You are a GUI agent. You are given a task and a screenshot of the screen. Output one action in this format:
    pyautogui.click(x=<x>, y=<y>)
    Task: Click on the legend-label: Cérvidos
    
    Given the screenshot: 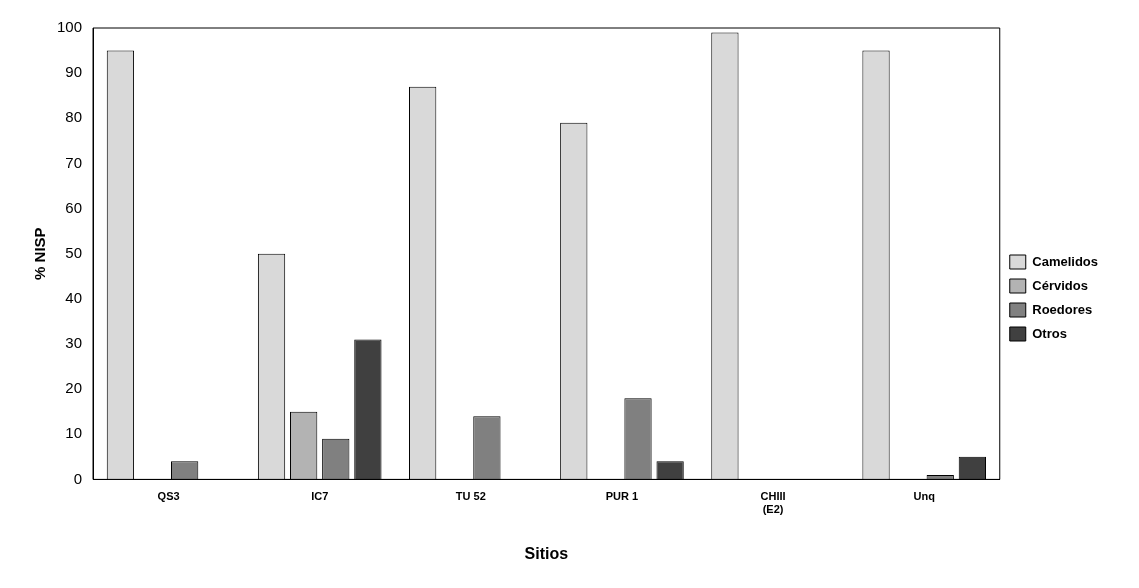 What is the action you would take?
    pyautogui.click(x=1060, y=285)
    